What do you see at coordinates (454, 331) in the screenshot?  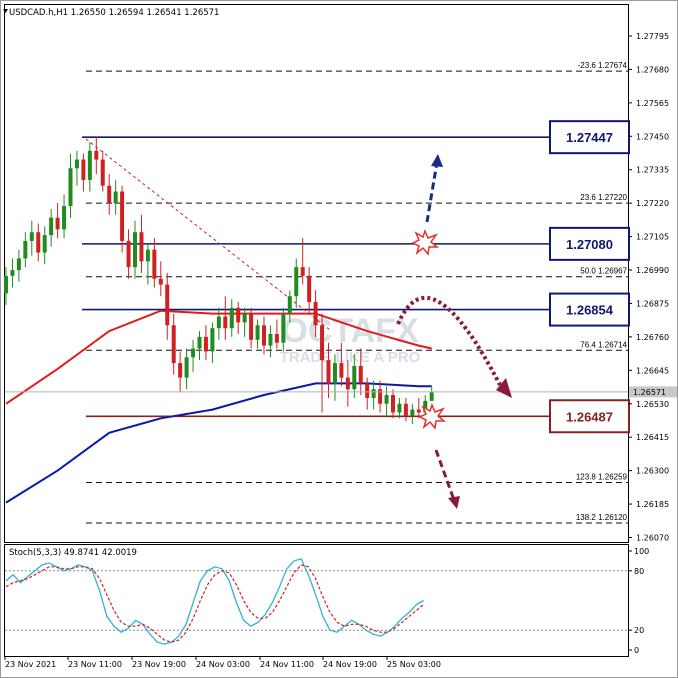 I see `forecast-arrows` at bounding box center [454, 331].